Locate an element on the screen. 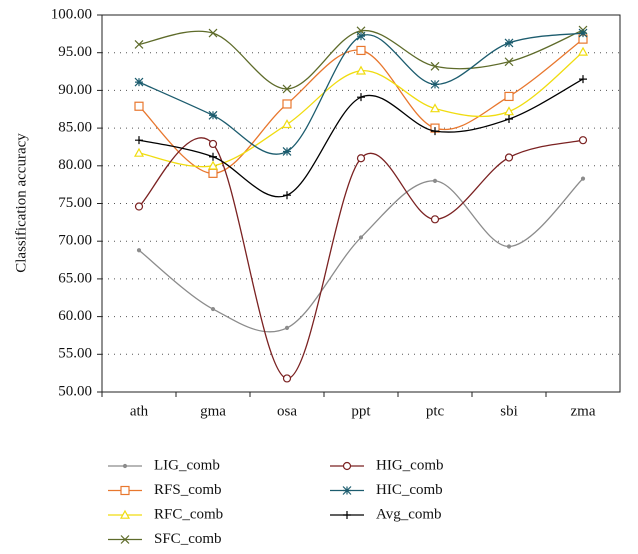 This screenshot has height=554, width=638. y-tick-label: 85.00 is located at coordinates (75, 128).